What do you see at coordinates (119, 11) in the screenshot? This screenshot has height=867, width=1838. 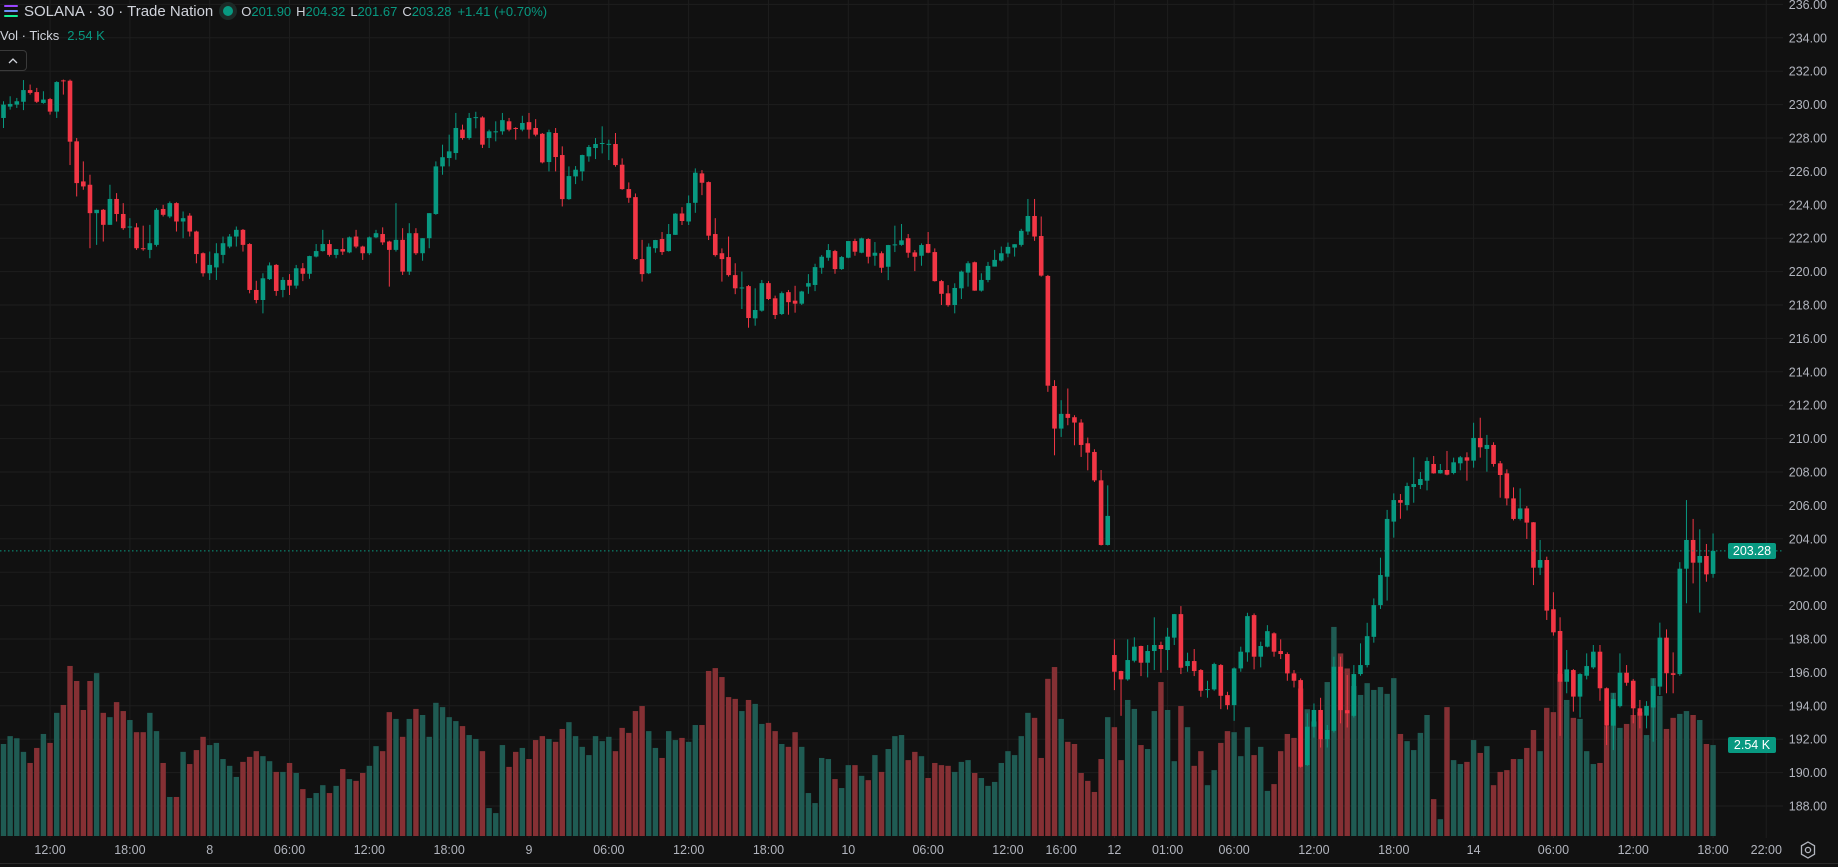 I see `symbol-title: SOLANA · 30 · Trade Nation` at bounding box center [119, 11].